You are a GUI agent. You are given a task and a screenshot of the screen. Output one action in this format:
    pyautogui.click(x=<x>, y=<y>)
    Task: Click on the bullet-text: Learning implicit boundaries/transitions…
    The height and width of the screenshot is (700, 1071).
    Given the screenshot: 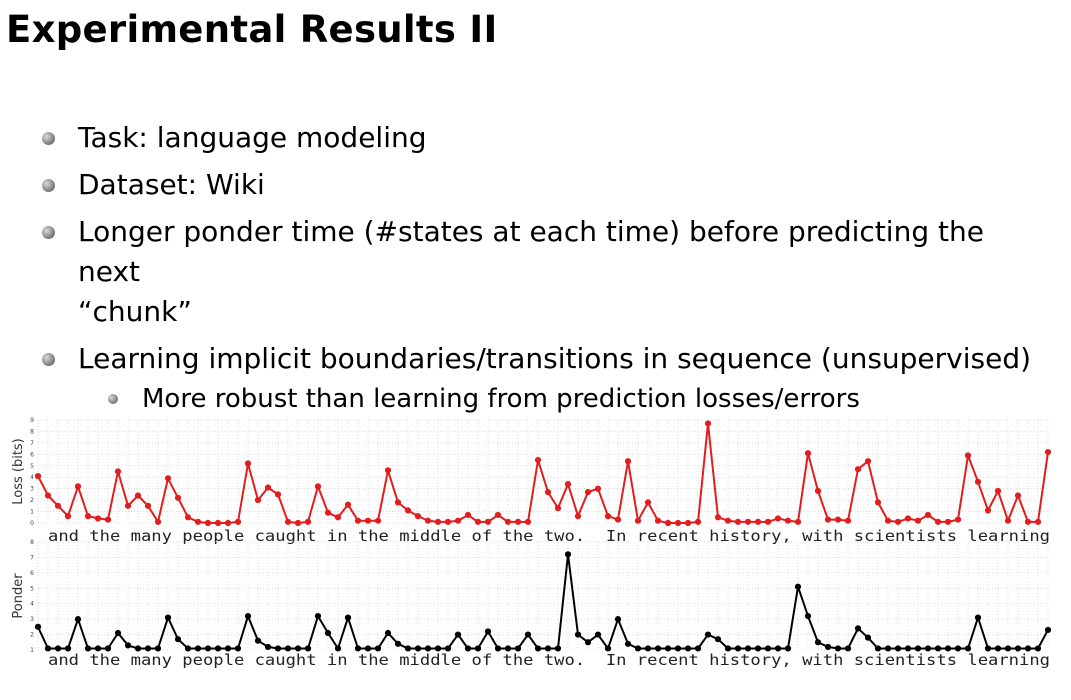 What is the action you would take?
    pyautogui.click(x=555, y=358)
    